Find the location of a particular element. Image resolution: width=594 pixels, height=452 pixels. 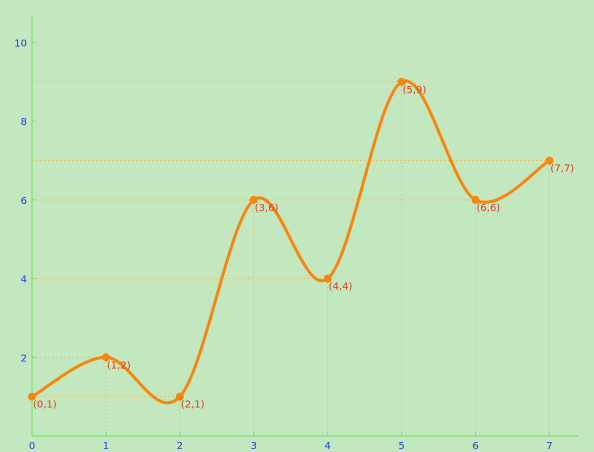

data-label: (4,4) is located at coordinates (341, 287).